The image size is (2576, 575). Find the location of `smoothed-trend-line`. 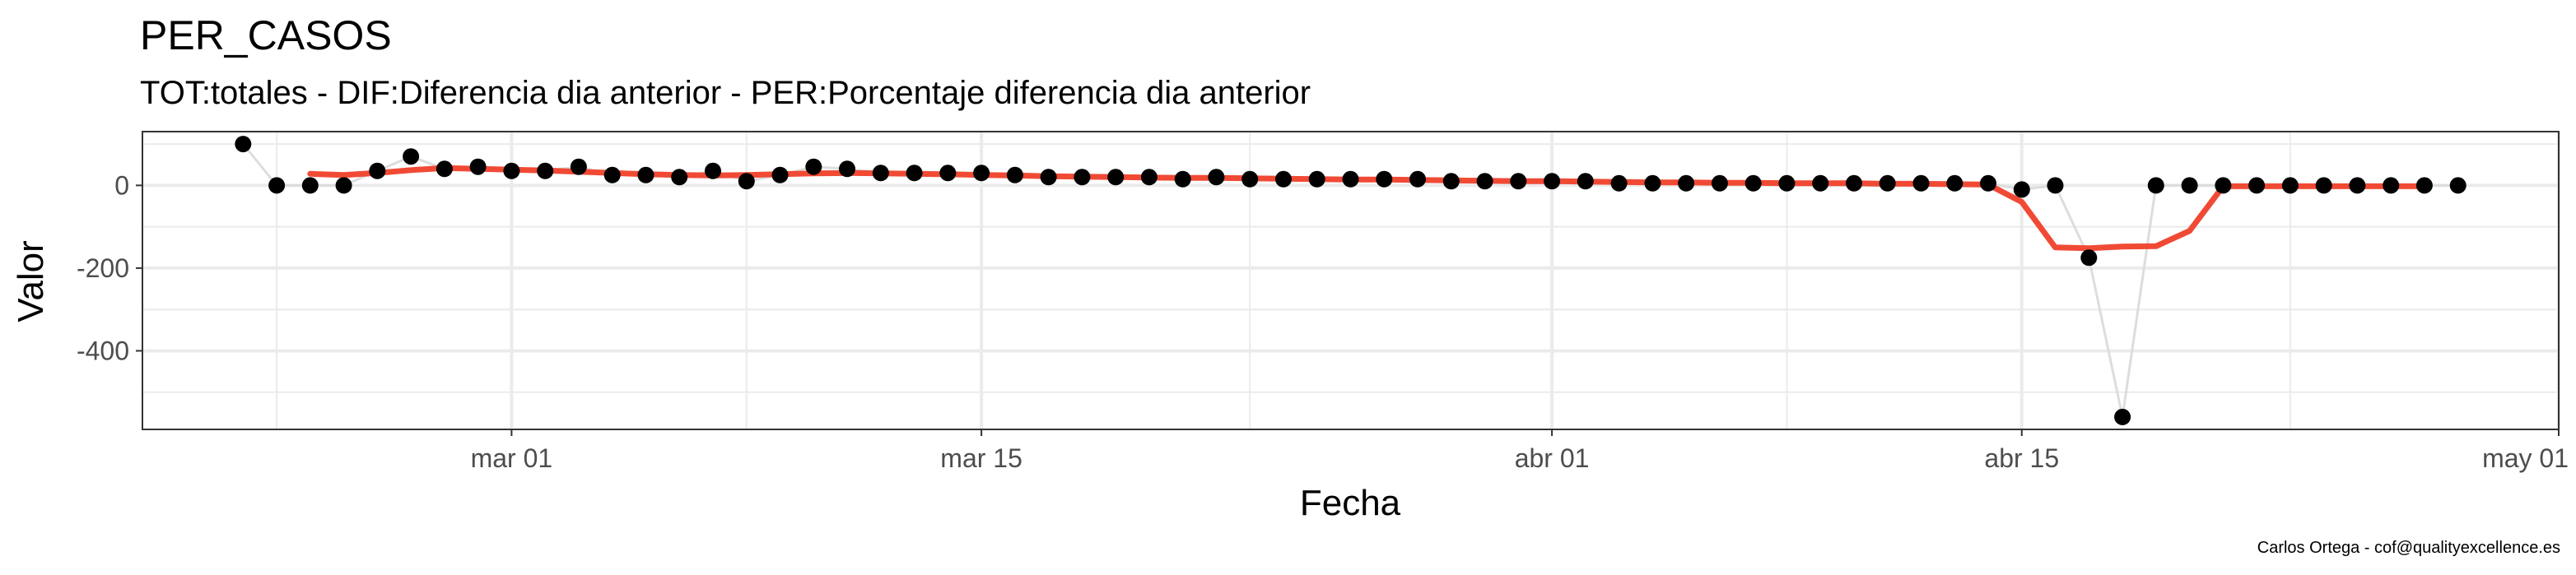

smoothed-trend-line is located at coordinates (1367, 209).